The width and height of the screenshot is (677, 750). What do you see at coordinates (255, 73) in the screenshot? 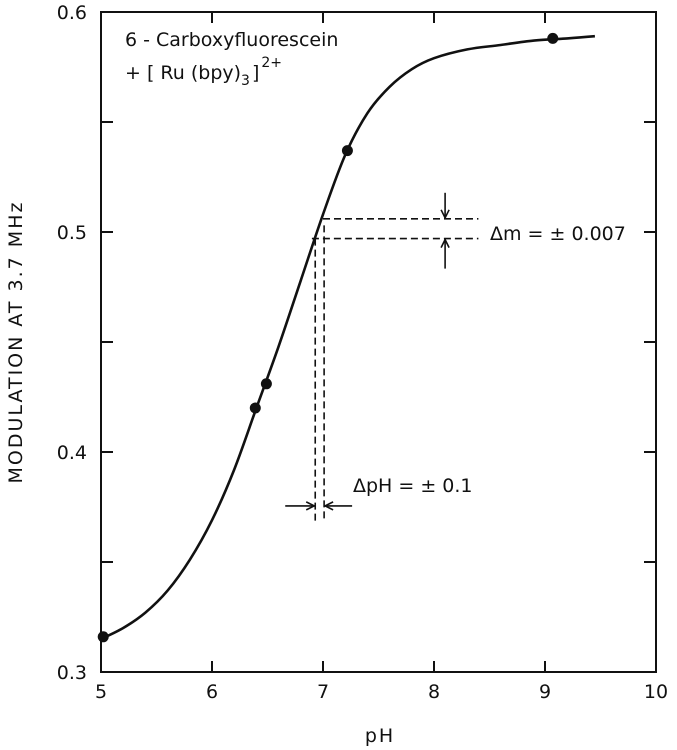
I see `legend-line-2-close: ]` at bounding box center [255, 73].